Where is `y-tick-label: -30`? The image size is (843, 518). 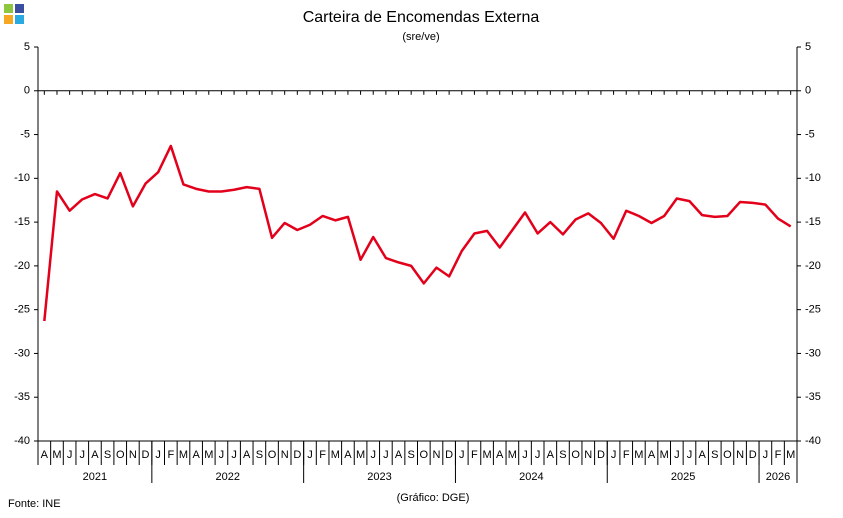 y-tick-label: -30 is located at coordinates (22, 353).